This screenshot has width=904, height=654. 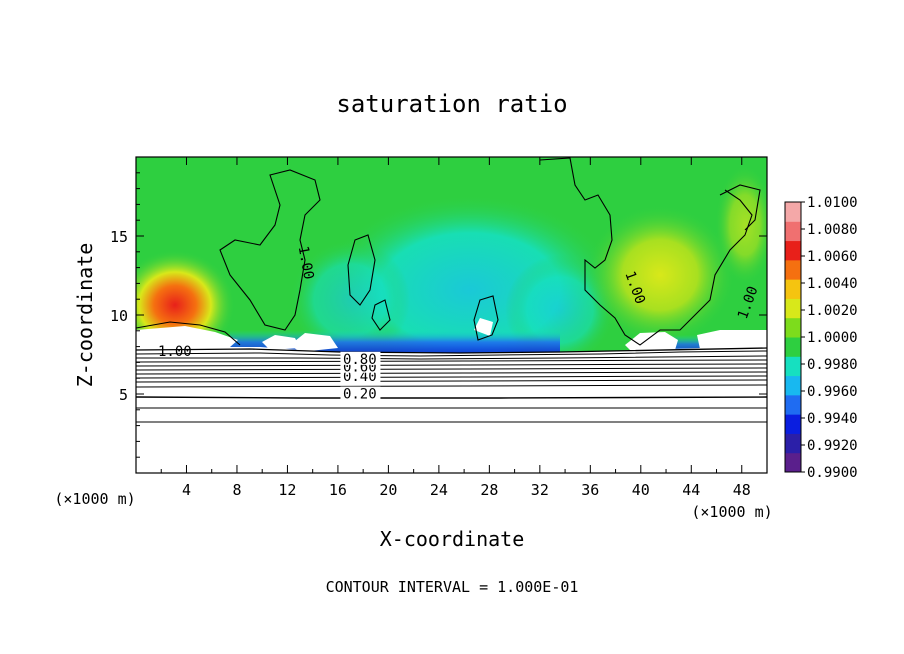 I want to click on colorbar-tick-label: 0.9960, so click(x=832, y=392).